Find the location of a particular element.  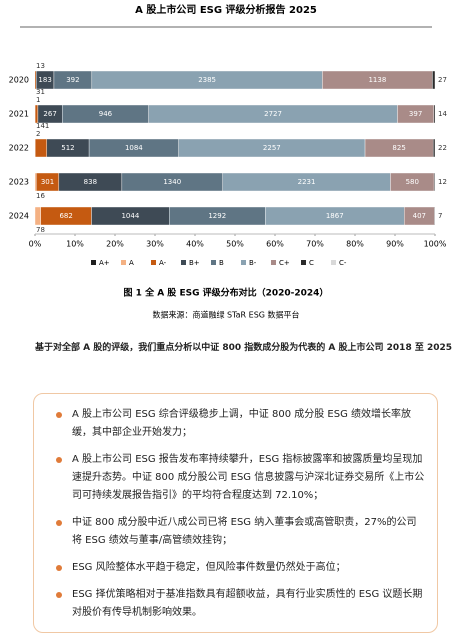

bar-label: 141 is located at coordinates (42, 126).